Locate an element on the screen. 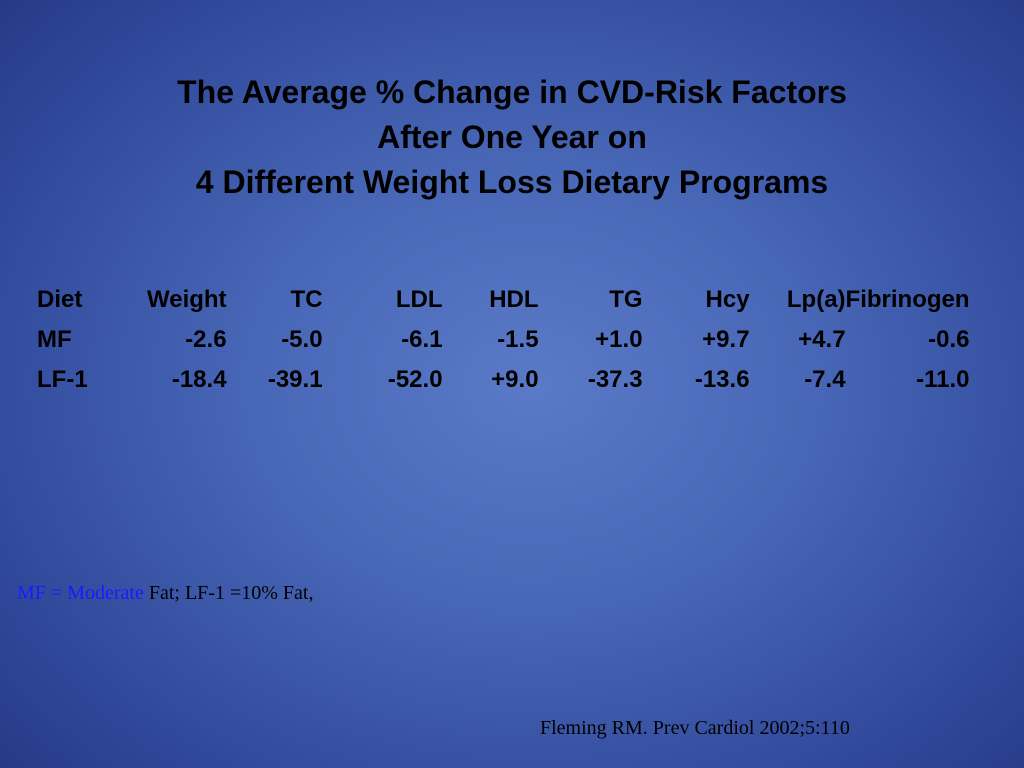  cell-diet: LF-1 is located at coordinates (62, 379).